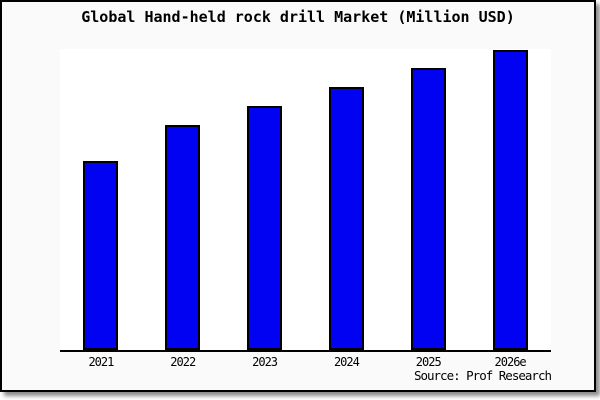 The height and width of the screenshot is (400, 600). I want to click on x-axis-label-2026e: 2026e, so click(510, 362).